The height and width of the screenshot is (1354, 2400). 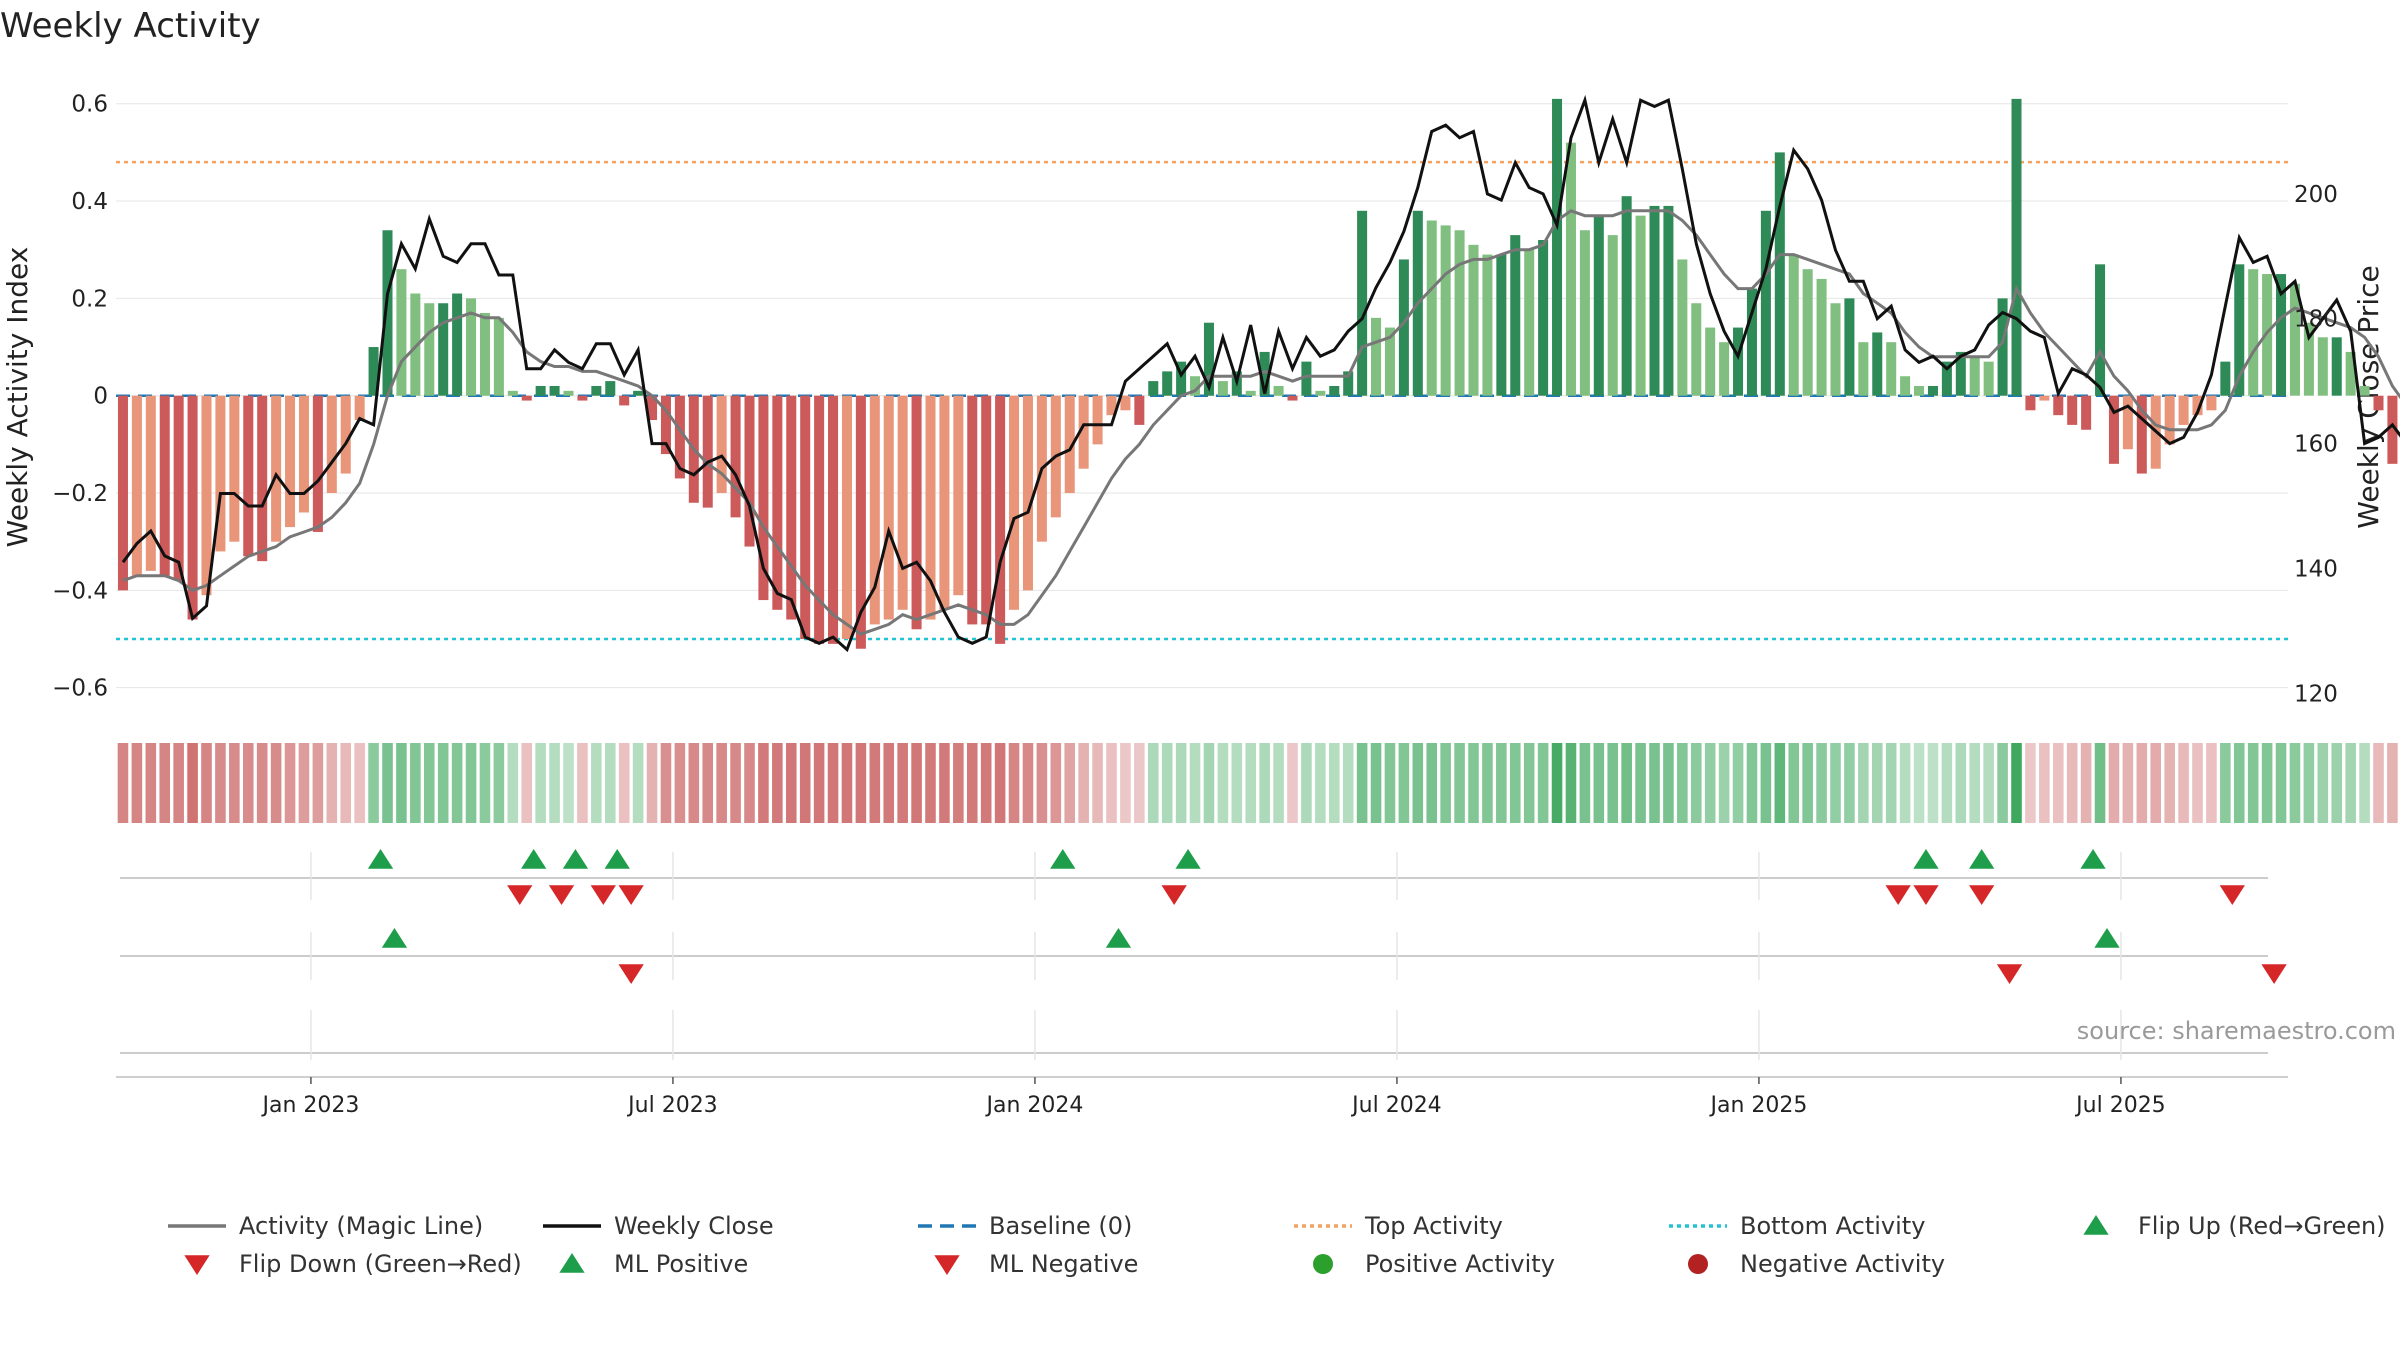 I want to click on flip-down-marker, so click(x=1174, y=895).